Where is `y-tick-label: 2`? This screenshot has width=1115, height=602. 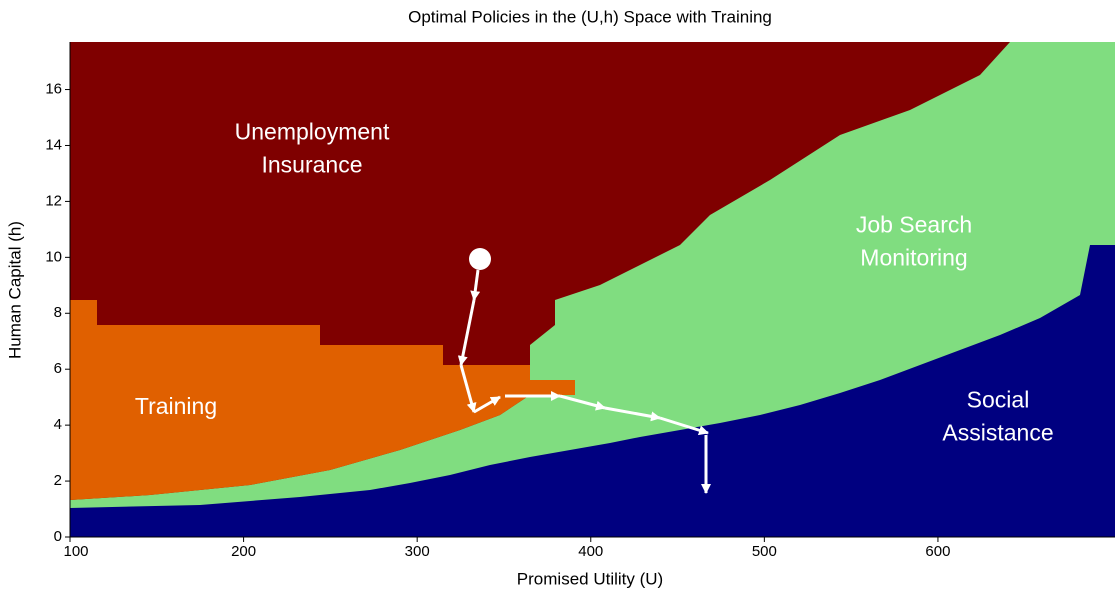
y-tick-label: 2 is located at coordinates (58, 480).